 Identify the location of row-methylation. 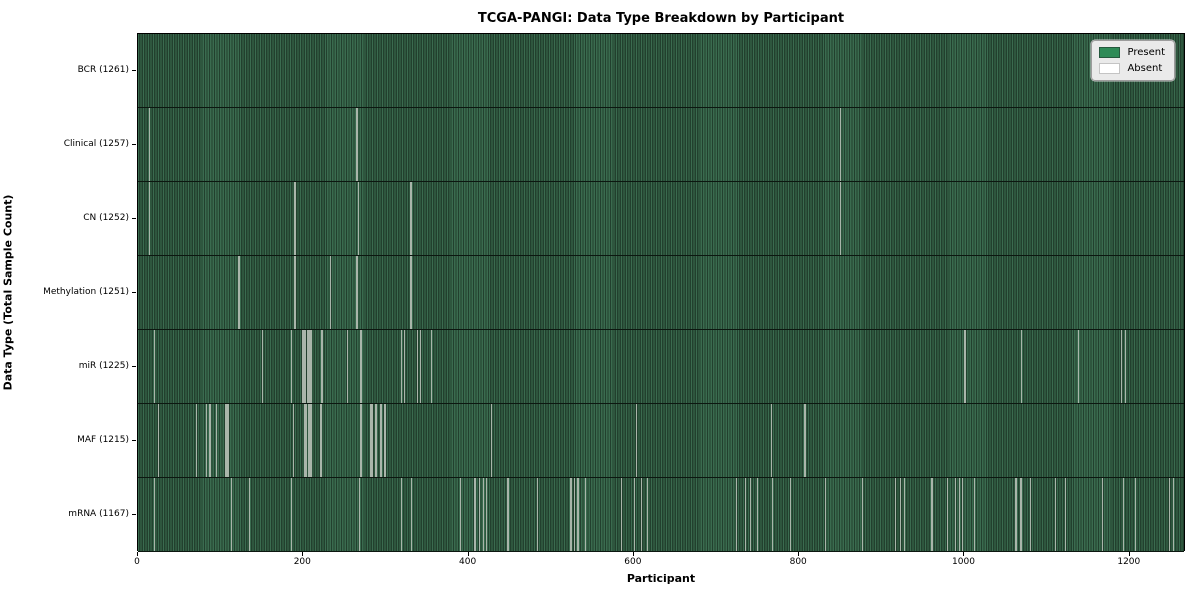
(661, 293).